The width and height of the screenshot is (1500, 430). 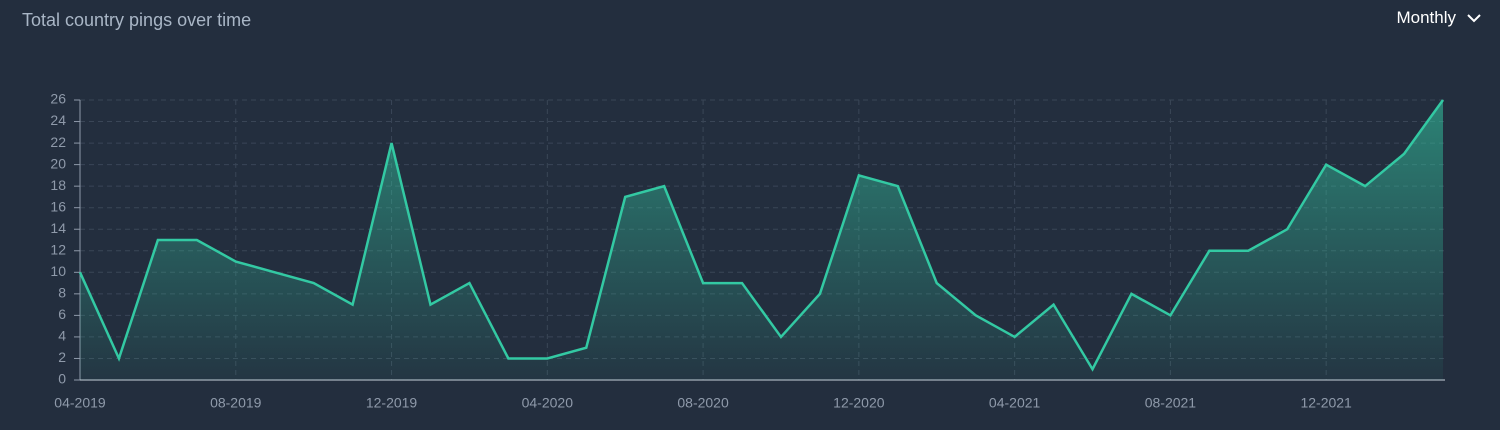 What do you see at coordinates (62, 357) in the screenshot?
I see `y-tick-label: 2` at bounding box center [62, 357].